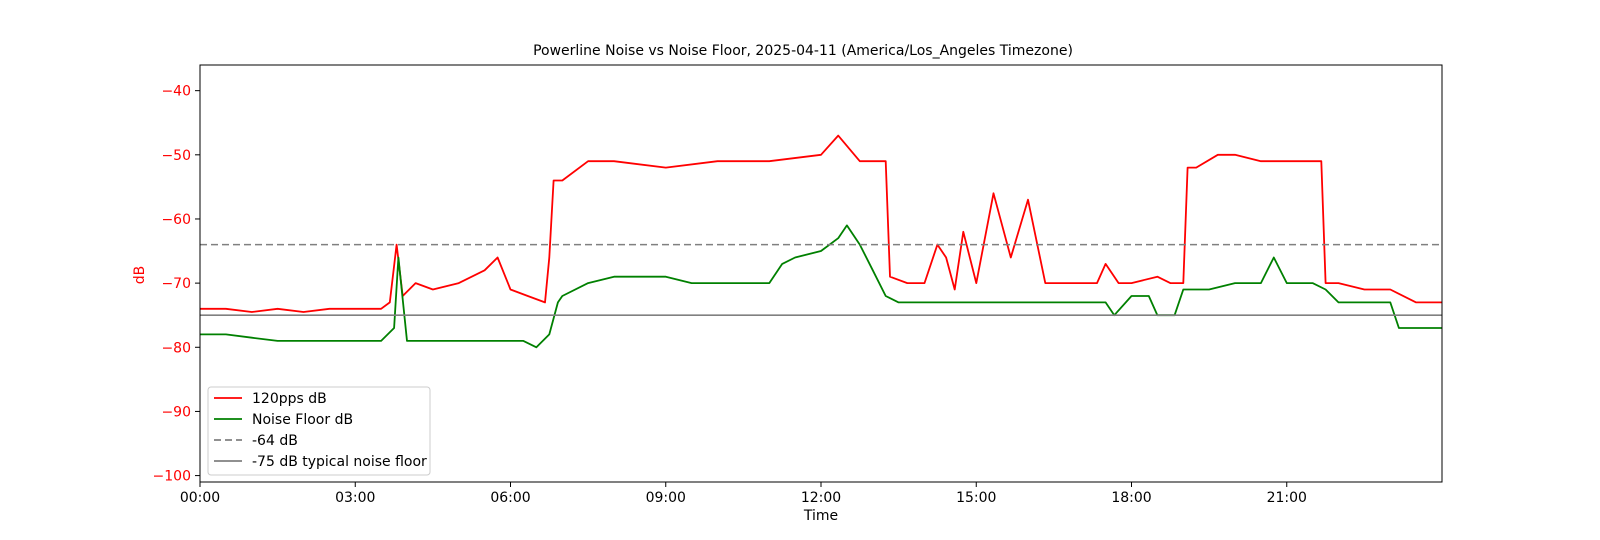  Describe the element at coordinates (176, 412) in the screenshot. I see `y-tick-label: −90` at that location.